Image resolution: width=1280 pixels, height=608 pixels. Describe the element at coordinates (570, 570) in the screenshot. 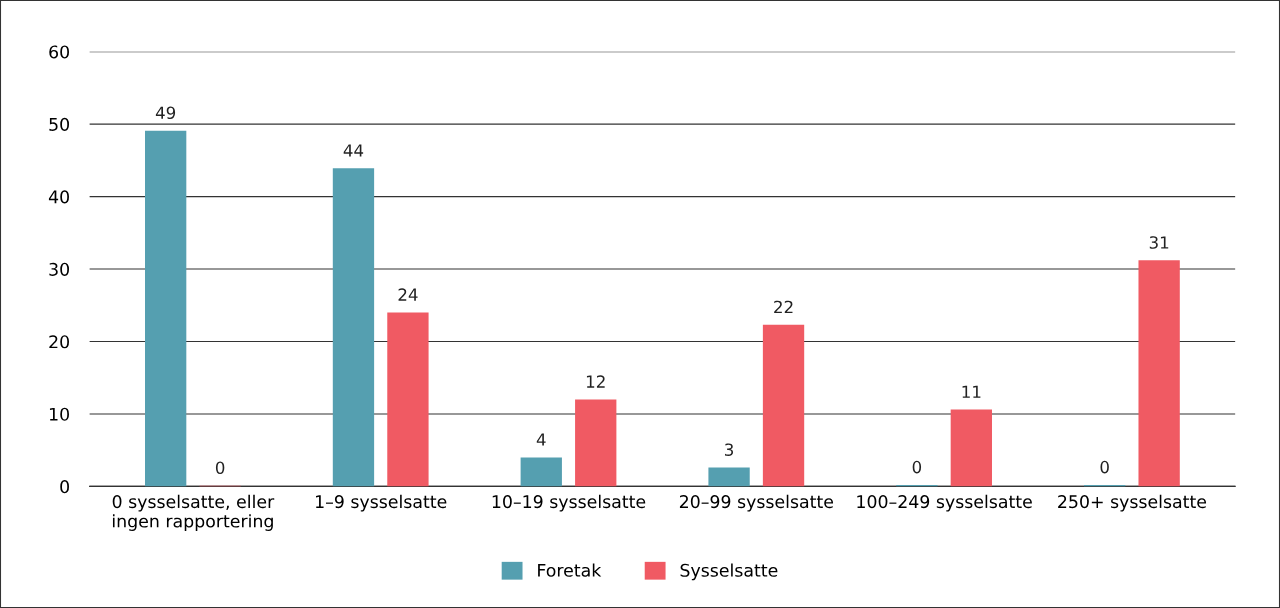

I see `legend-label: Foretak` at that location.